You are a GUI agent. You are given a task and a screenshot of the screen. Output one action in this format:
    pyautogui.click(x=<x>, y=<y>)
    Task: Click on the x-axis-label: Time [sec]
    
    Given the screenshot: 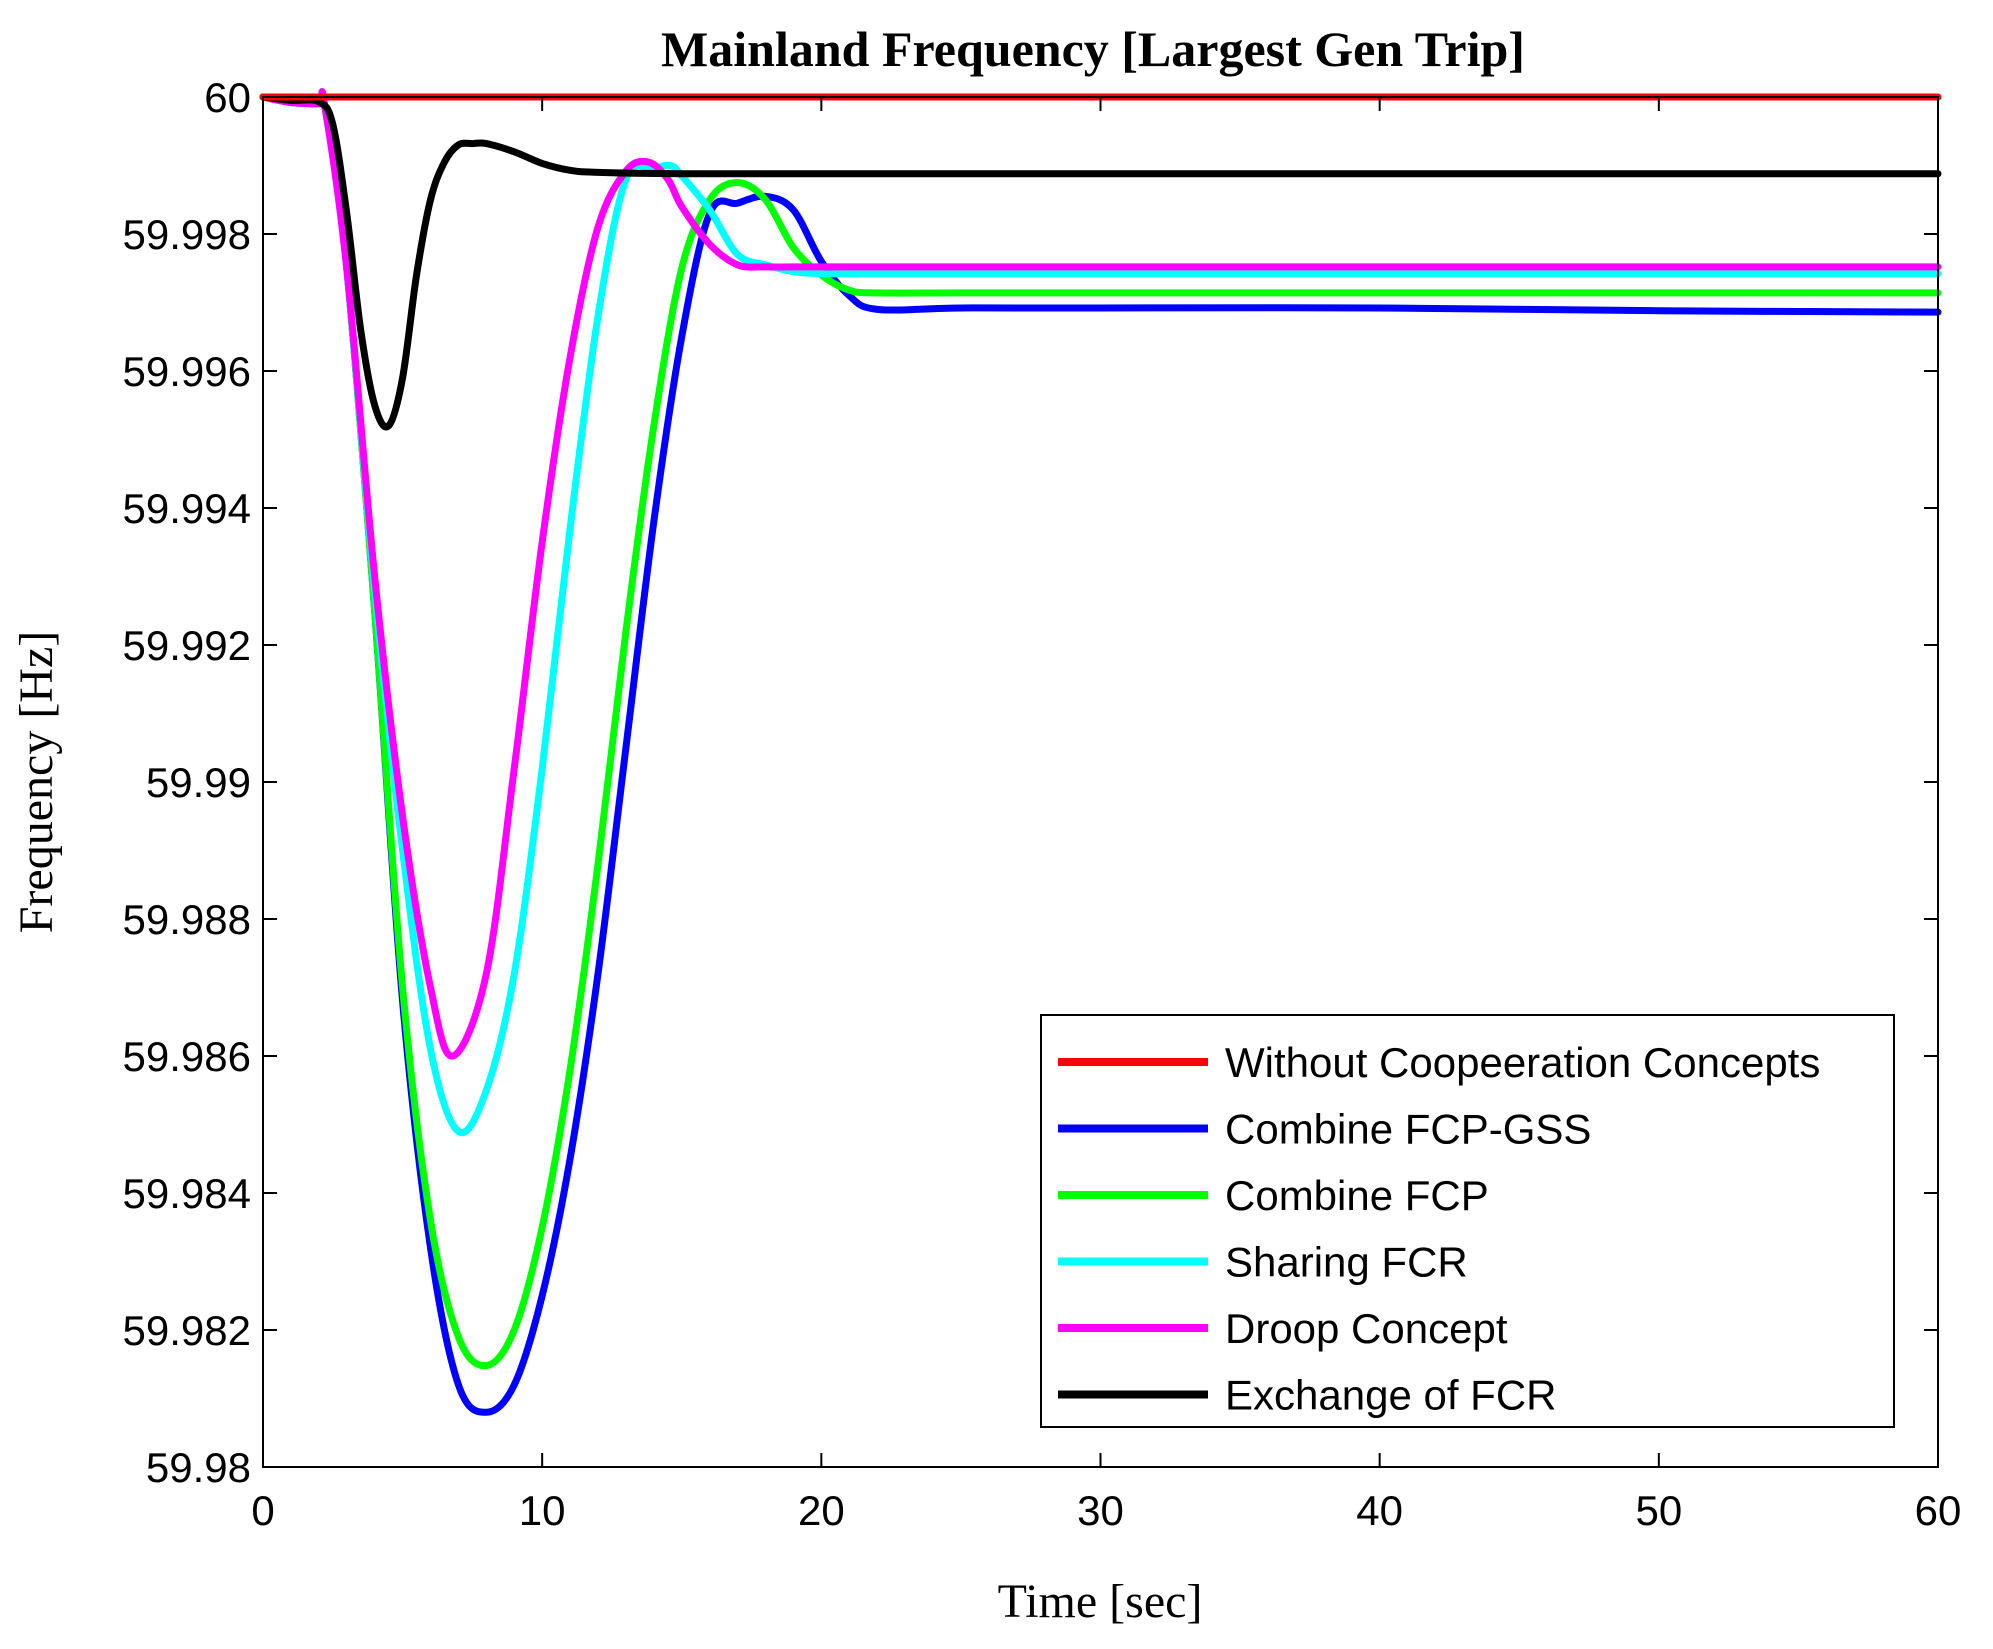 What is the action you would take?
    pyautogui.click(x=1100, y=1601)
    